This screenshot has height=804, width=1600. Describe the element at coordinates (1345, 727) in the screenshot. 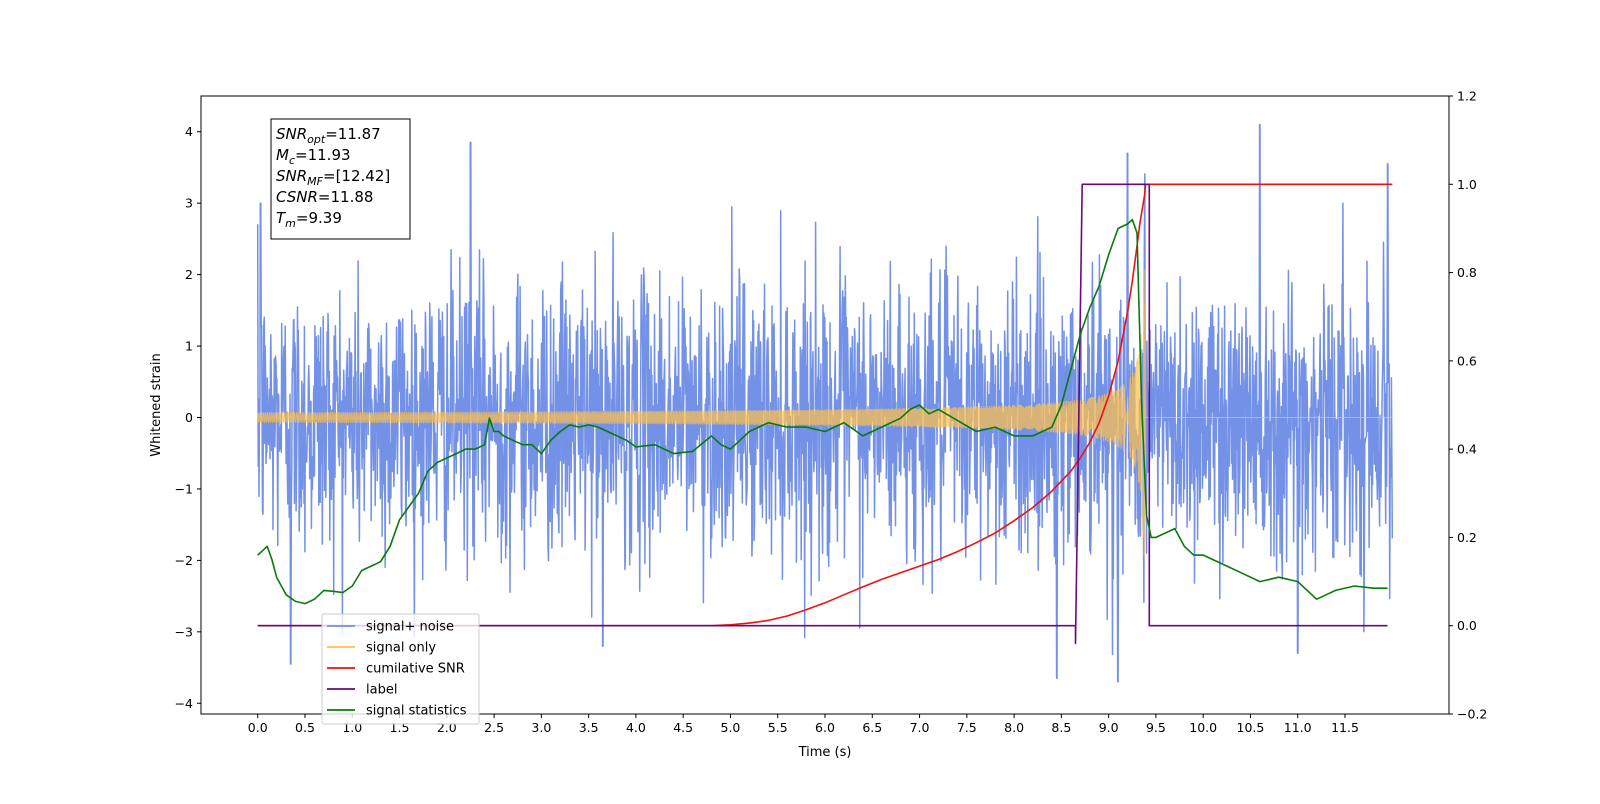

I see `x-tick-label: 11.5` at that location.